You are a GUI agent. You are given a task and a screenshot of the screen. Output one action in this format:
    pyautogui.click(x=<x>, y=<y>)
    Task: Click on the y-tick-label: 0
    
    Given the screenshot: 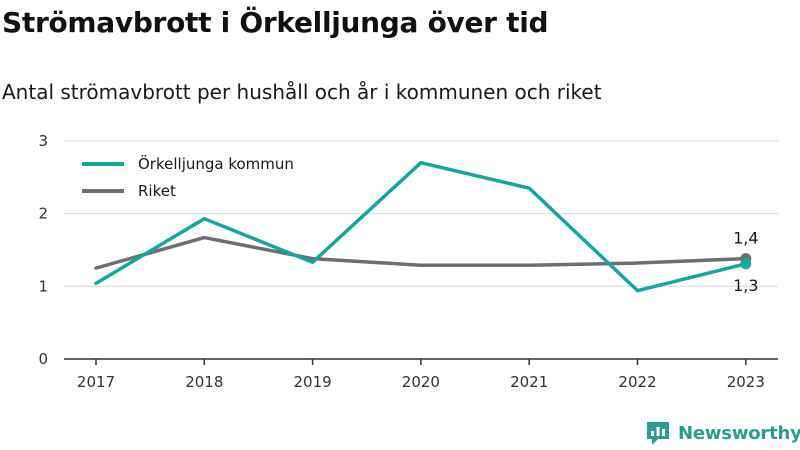 What is the action you would take?
    pyautogui.click(x=43, y=359)
    